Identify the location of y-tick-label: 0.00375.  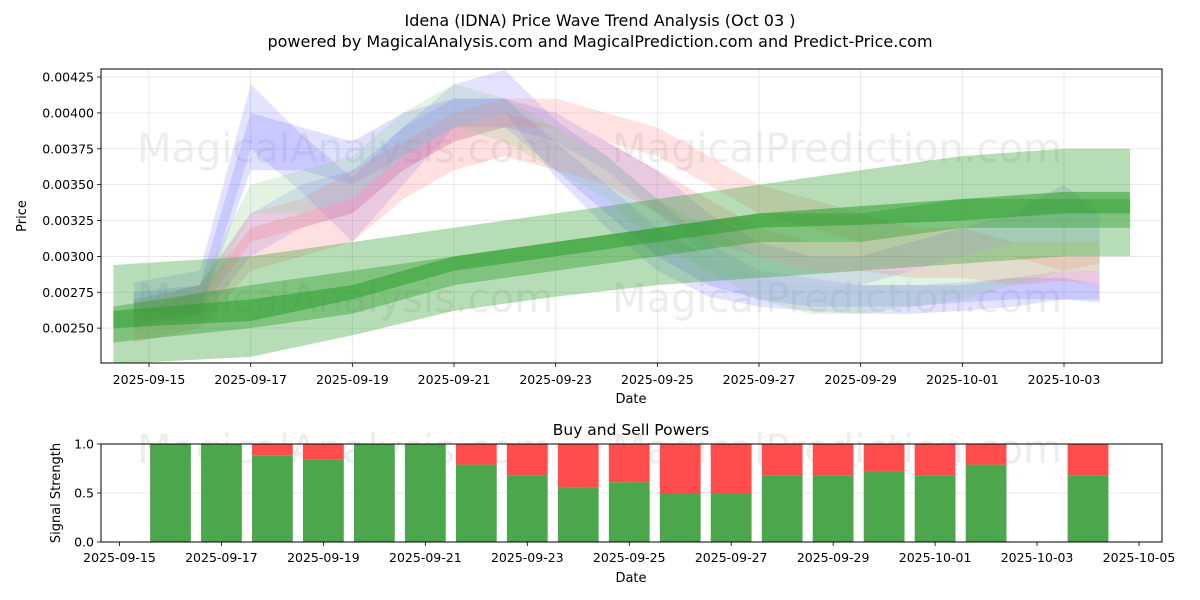
(68, 148).